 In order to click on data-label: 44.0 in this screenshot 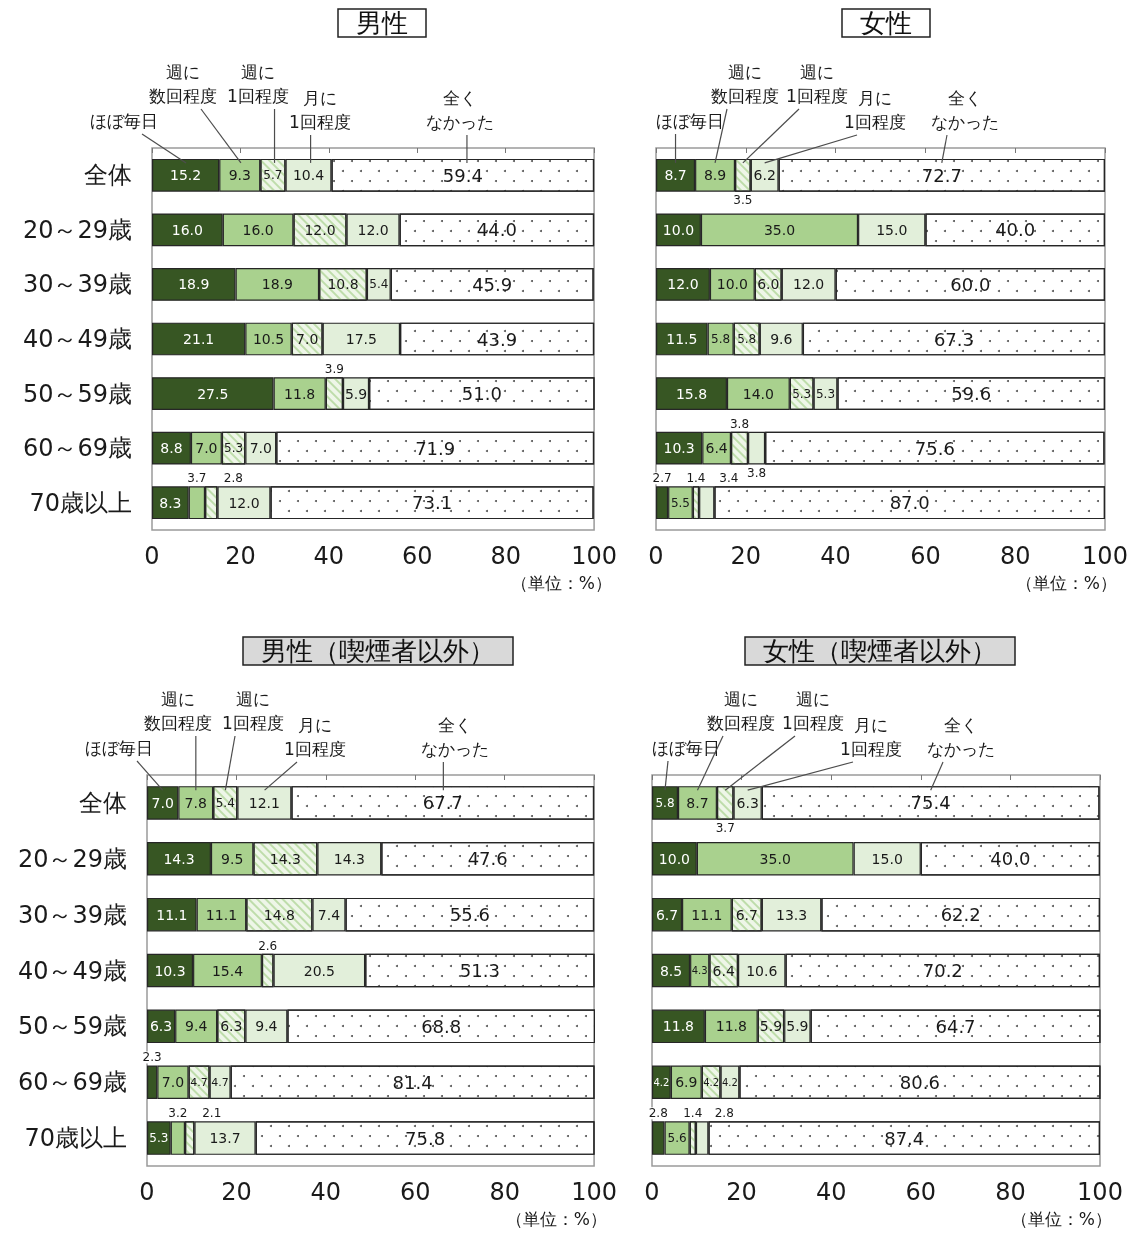, I will do `click(496, 230)`.